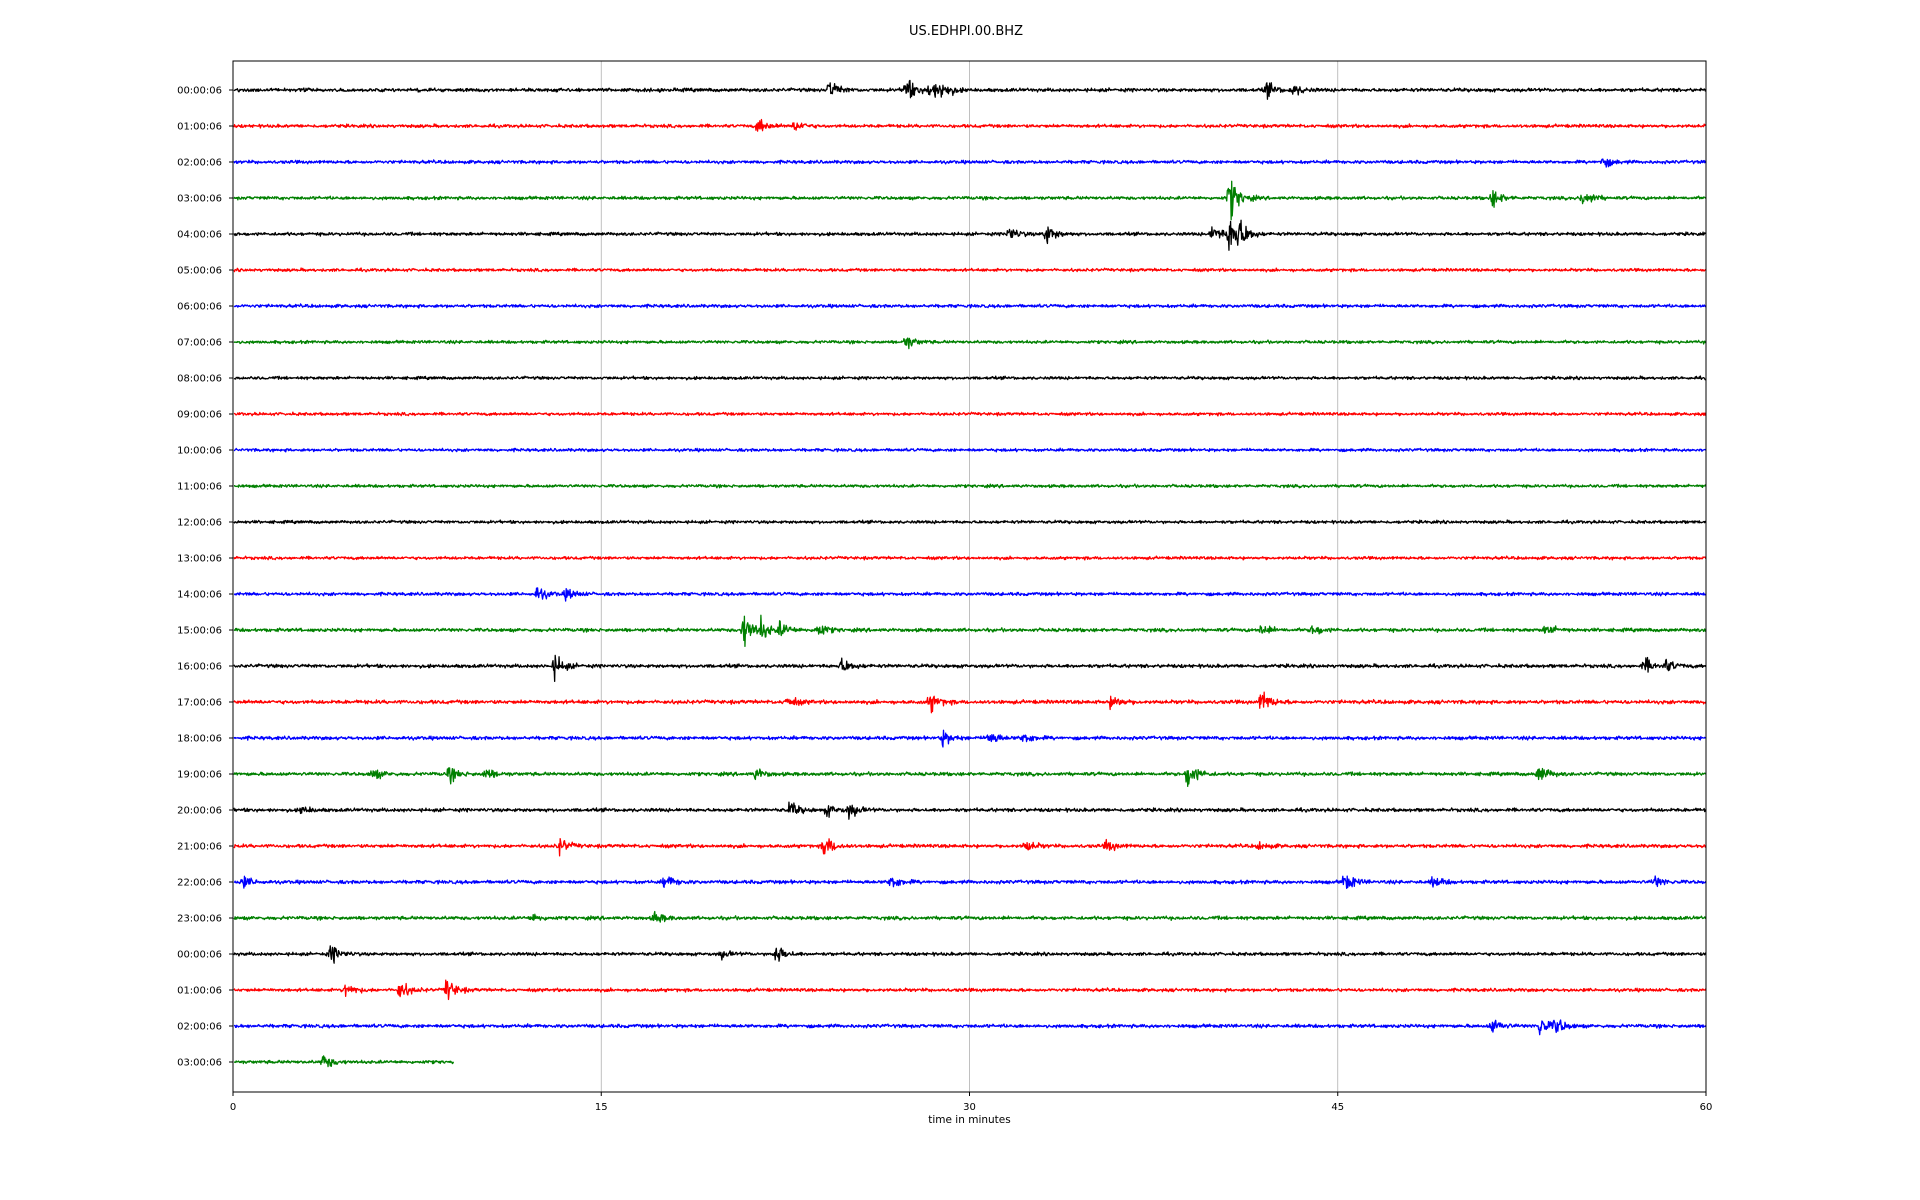 This screenshot has width=1920, height=1200. Describe the element at coordinates (199, 343) in the screenshot. I see `trace-start-label: 07:00:06` at that location.